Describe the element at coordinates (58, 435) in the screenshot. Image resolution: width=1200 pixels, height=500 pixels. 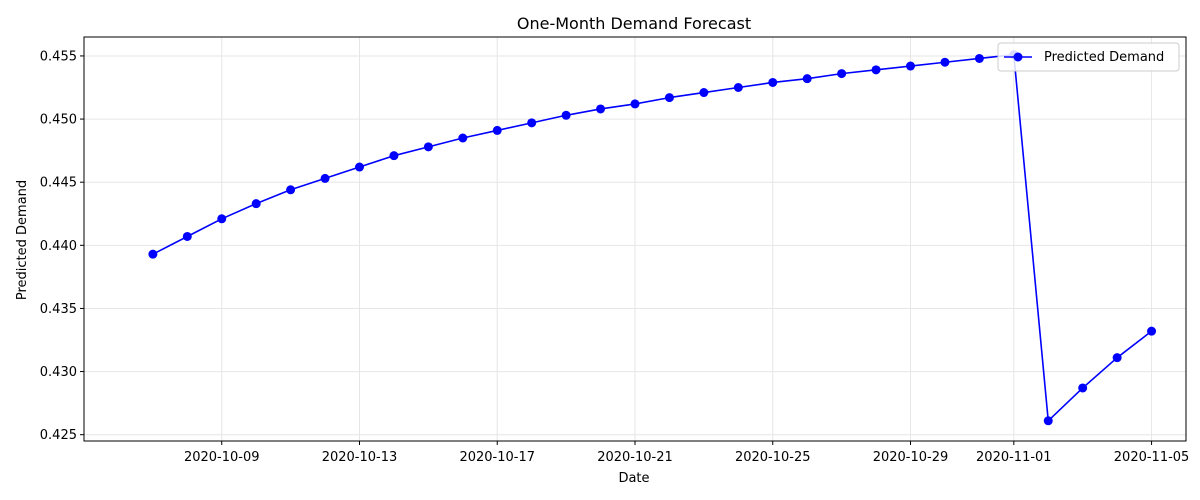
I see `y-tick-label: 0.425` at that location.